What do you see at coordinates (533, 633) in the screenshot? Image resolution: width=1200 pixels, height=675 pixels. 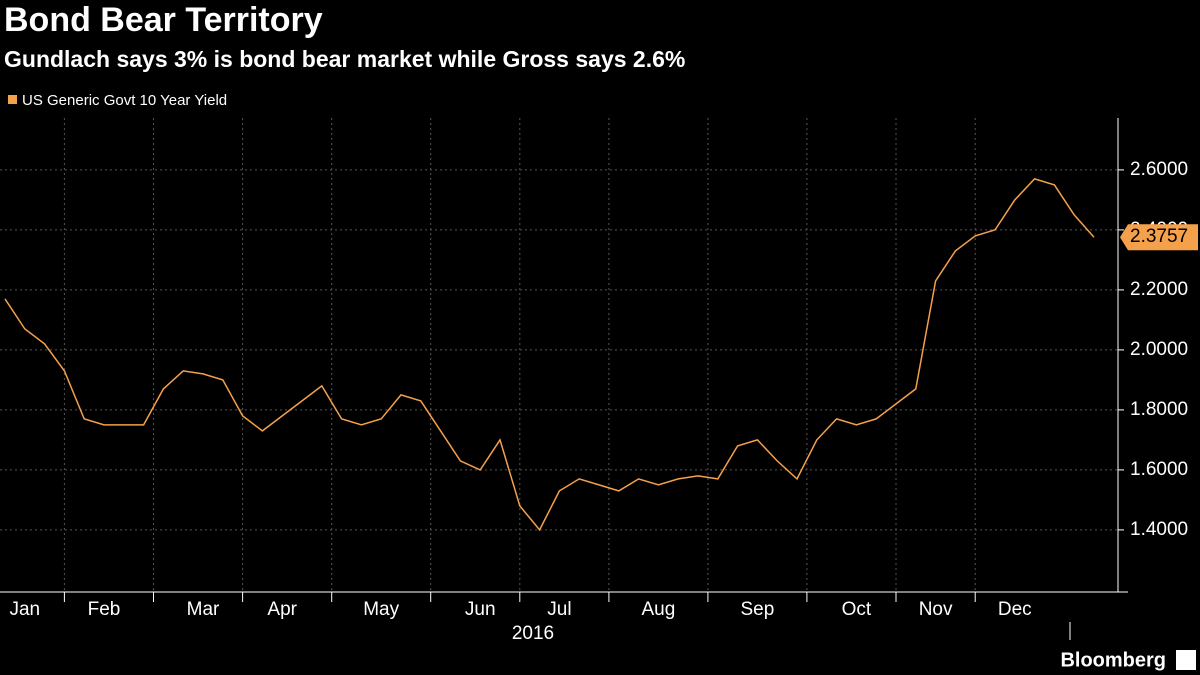 I see `x-axis-label: 2016` at bounding box center [533, 633].